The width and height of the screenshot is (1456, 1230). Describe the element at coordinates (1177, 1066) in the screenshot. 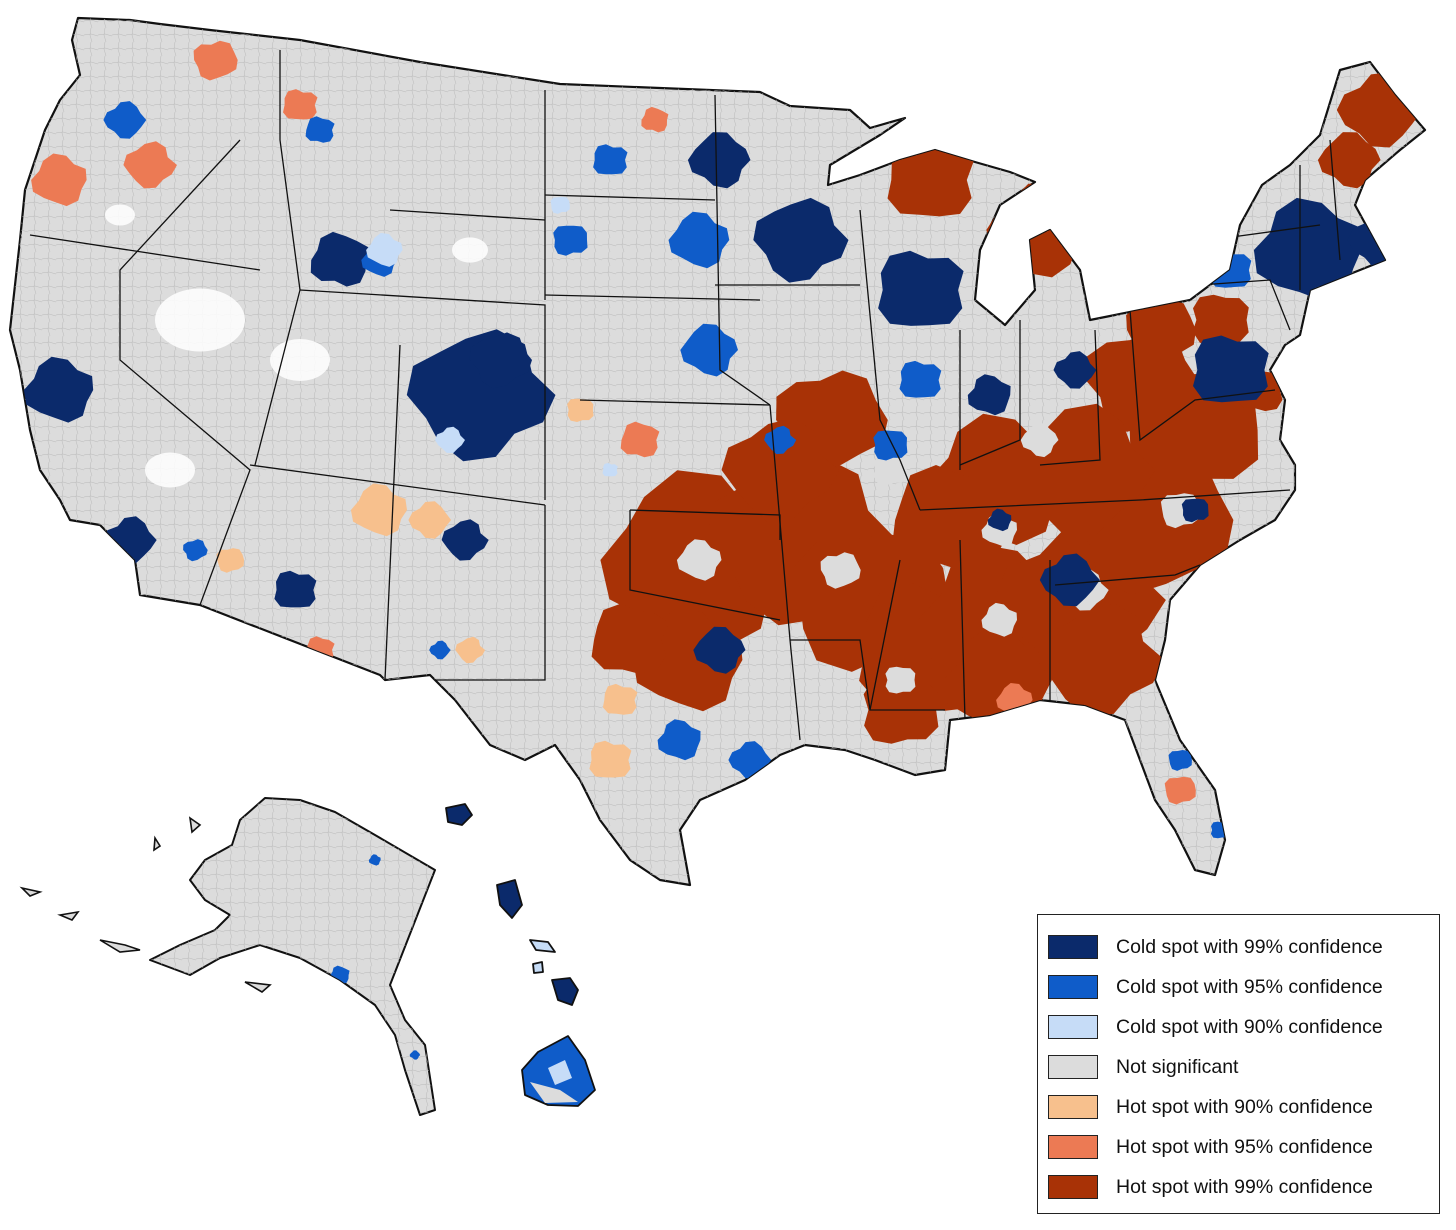

I see `legend-label-ns: Not significant` at that location.